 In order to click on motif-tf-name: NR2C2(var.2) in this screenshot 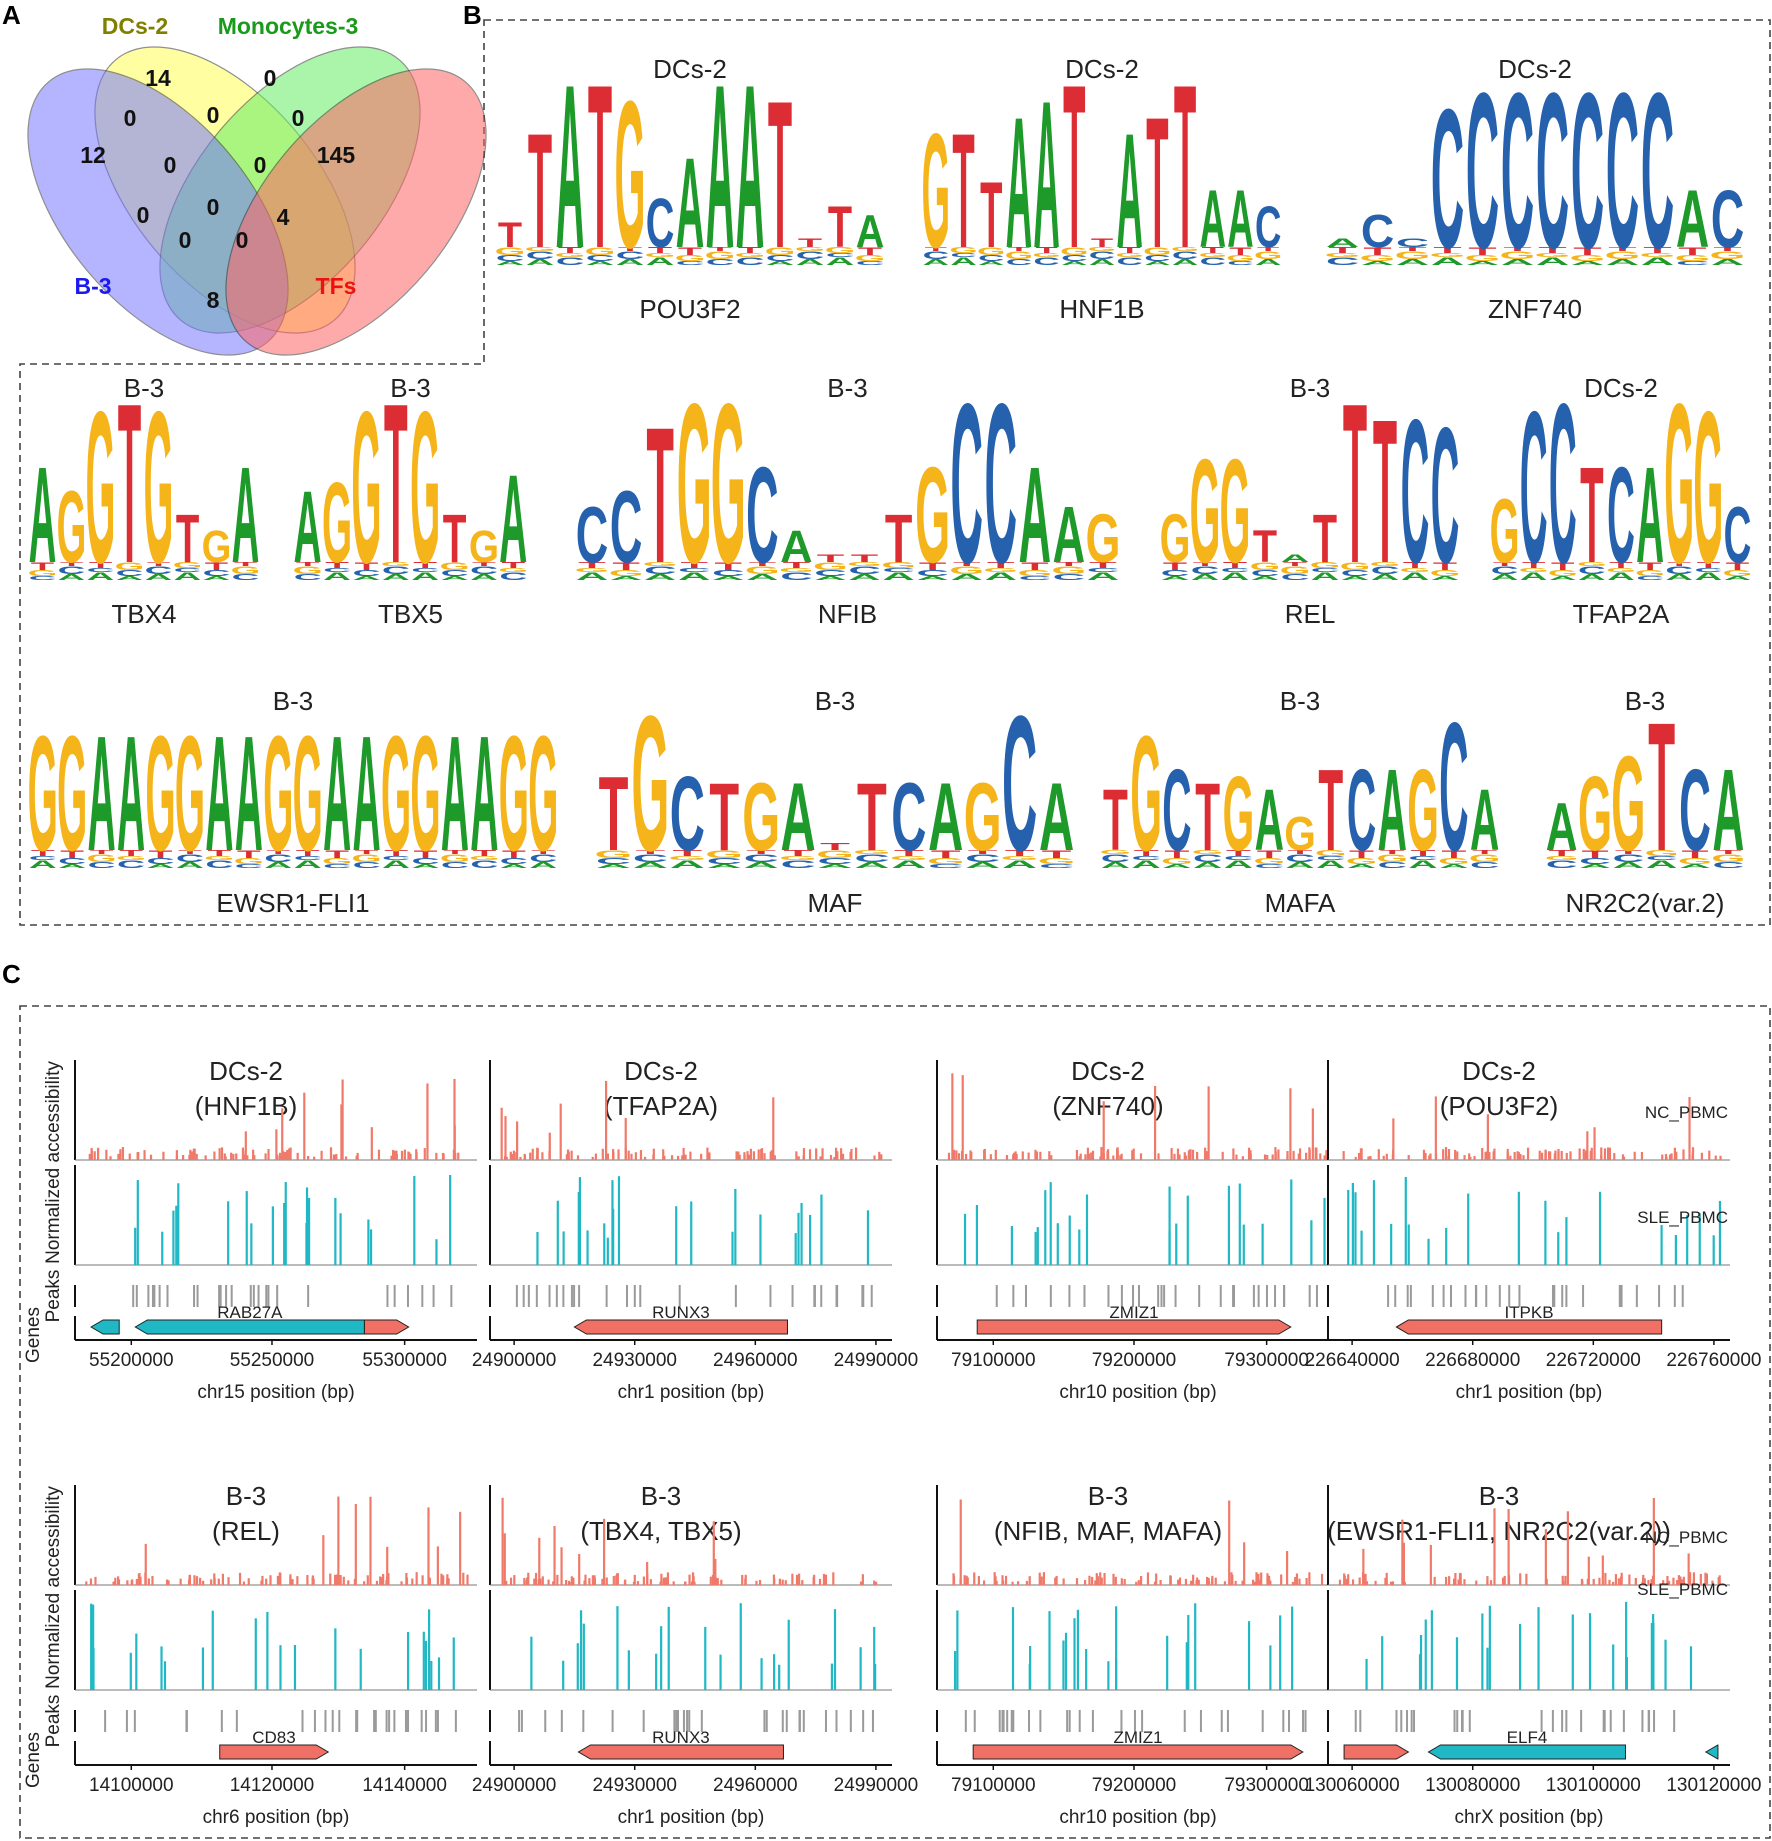, I will do `click(1645, 903)`.